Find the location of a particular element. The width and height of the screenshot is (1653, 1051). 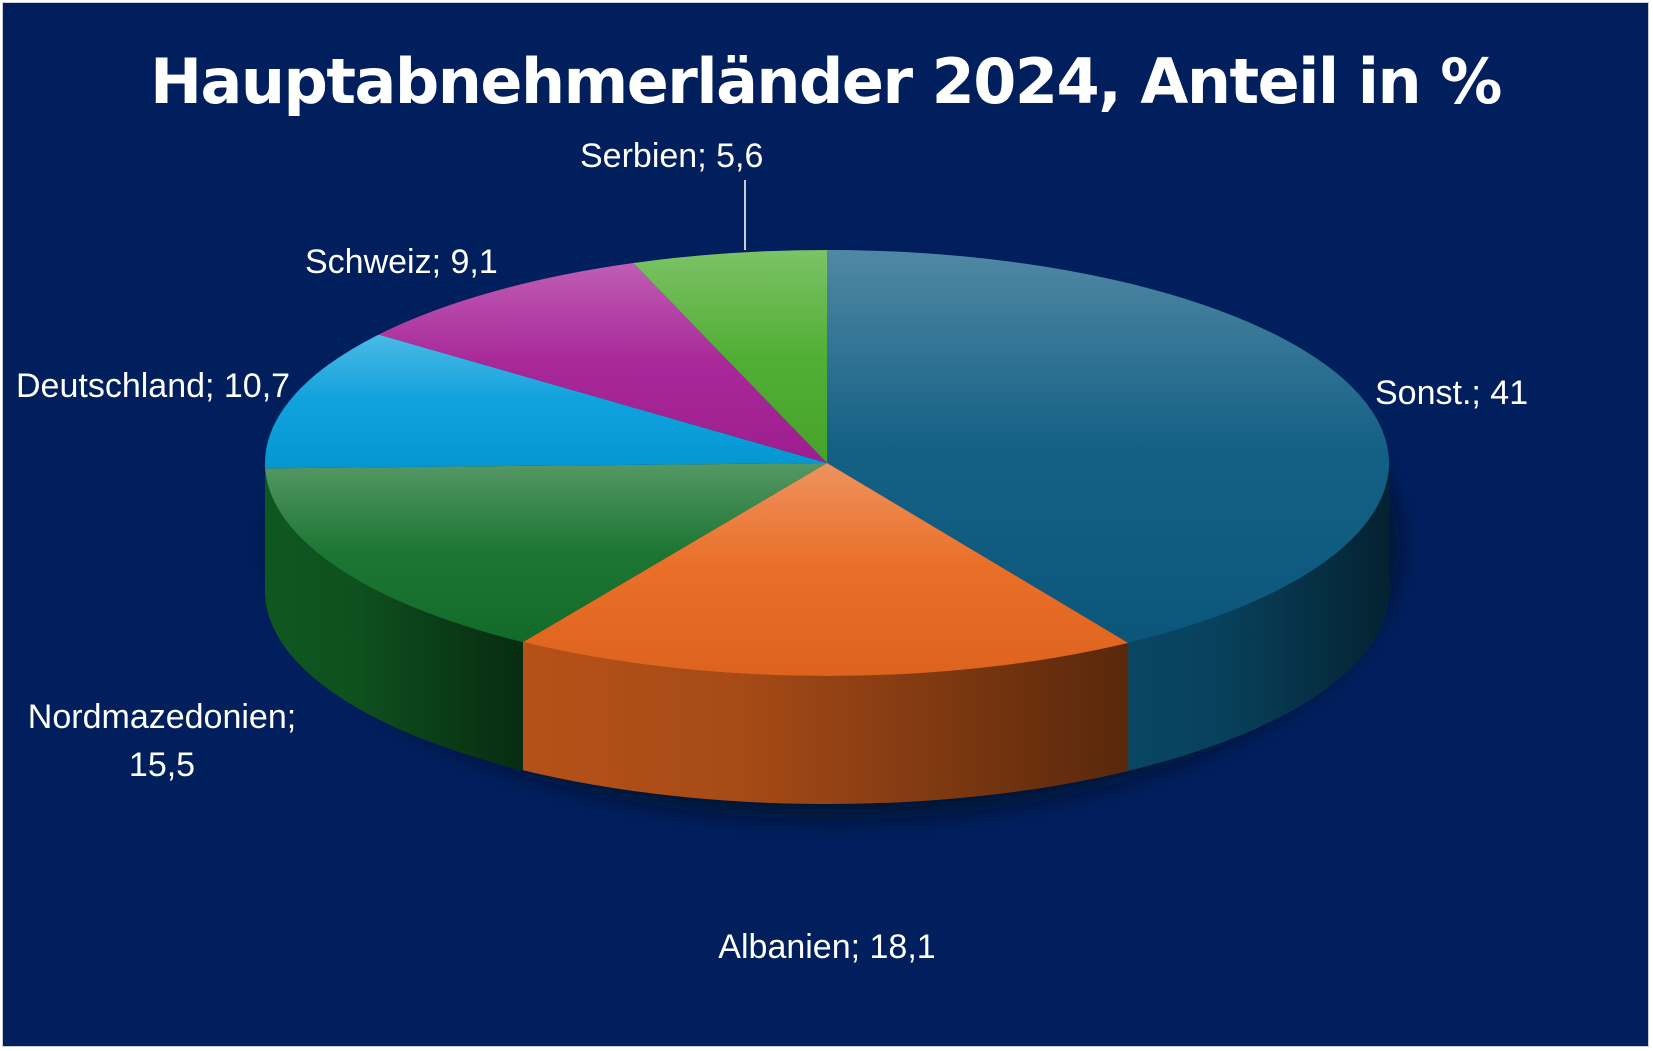

data-label-serbien: Serbien; 5,6 is located at coordinates (671, 156).